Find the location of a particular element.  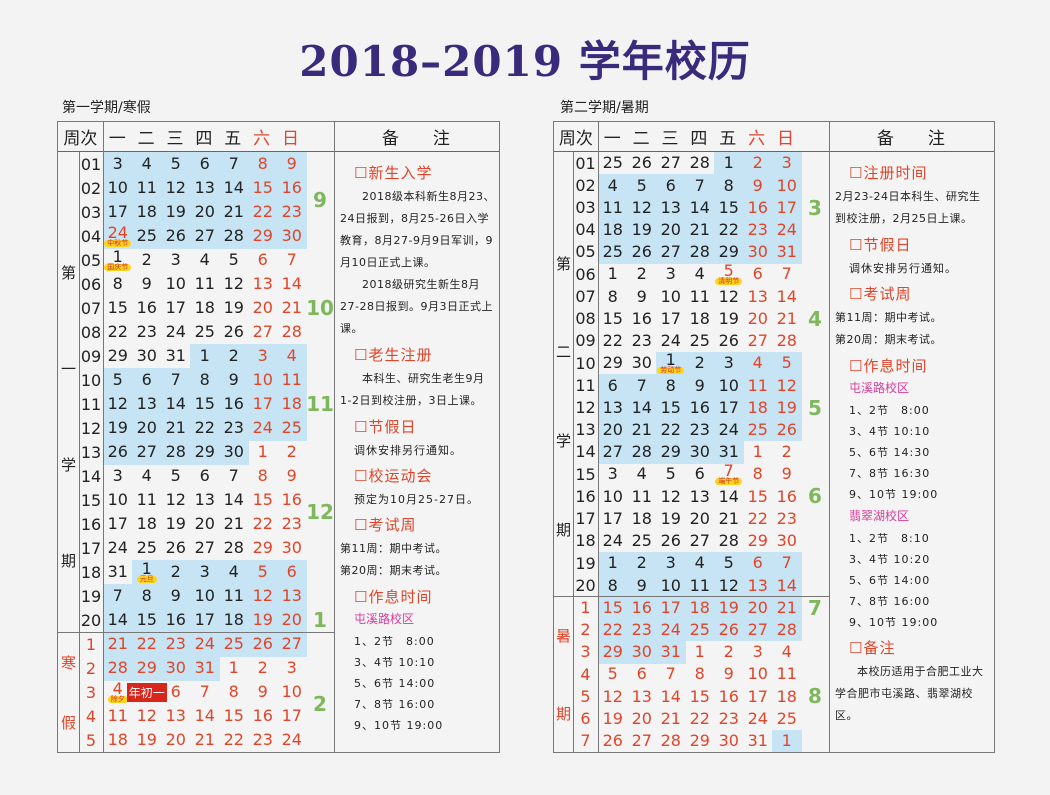

date-number: 29 is located at coordinates (204, 452).